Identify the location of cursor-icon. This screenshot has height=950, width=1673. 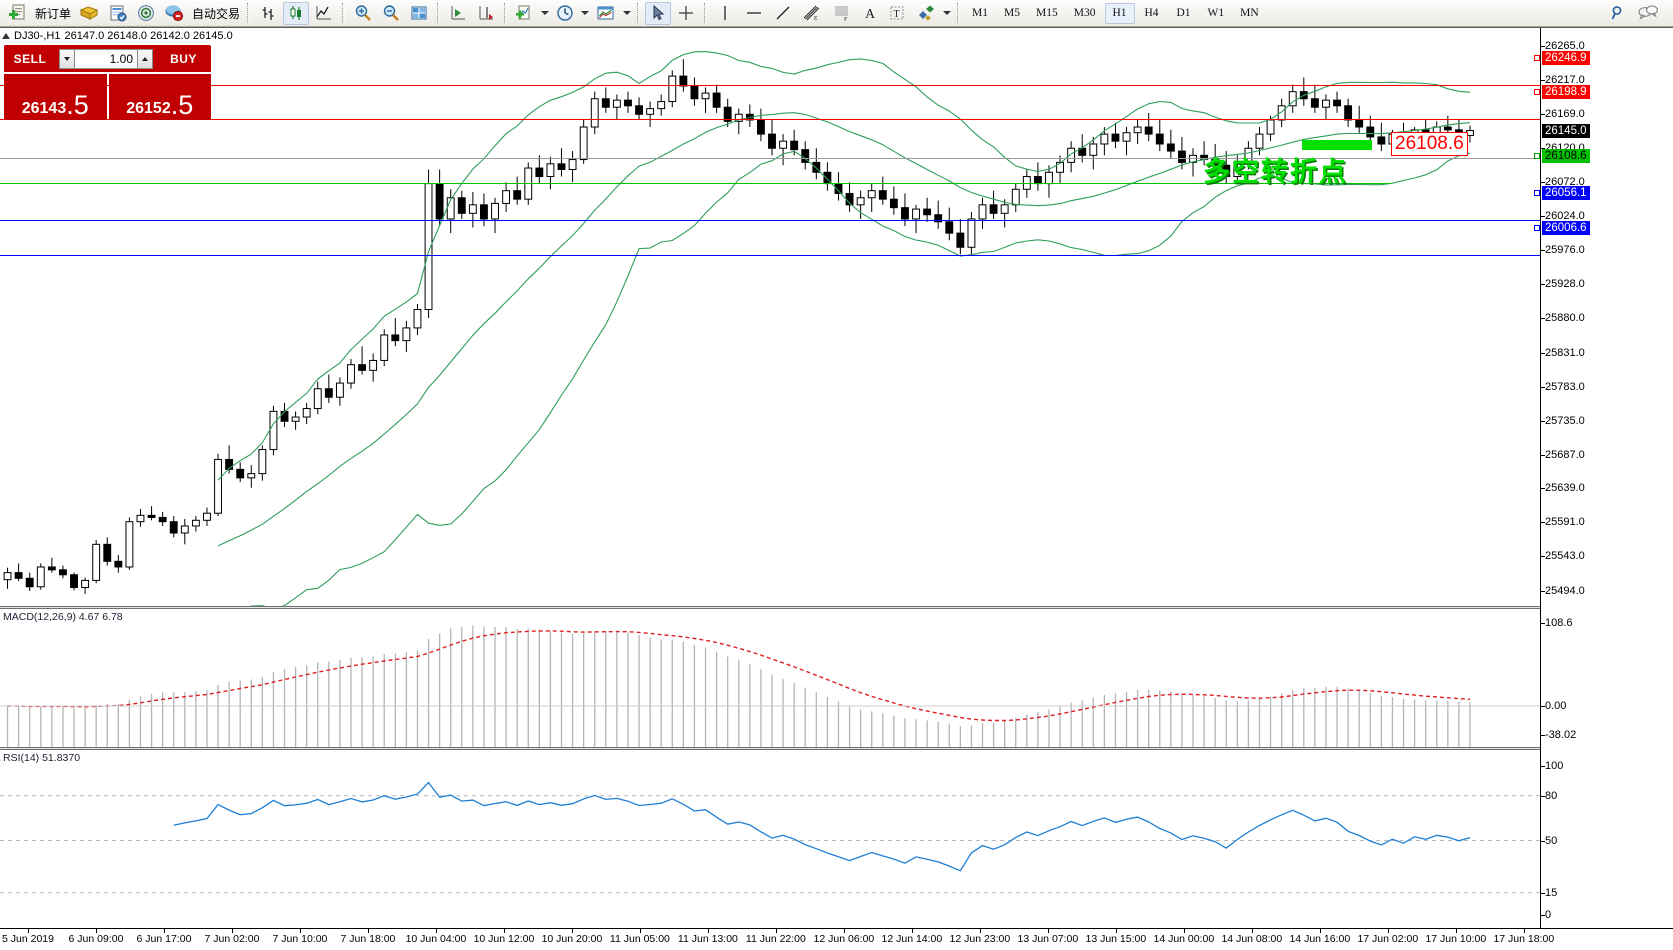
(658, 13).